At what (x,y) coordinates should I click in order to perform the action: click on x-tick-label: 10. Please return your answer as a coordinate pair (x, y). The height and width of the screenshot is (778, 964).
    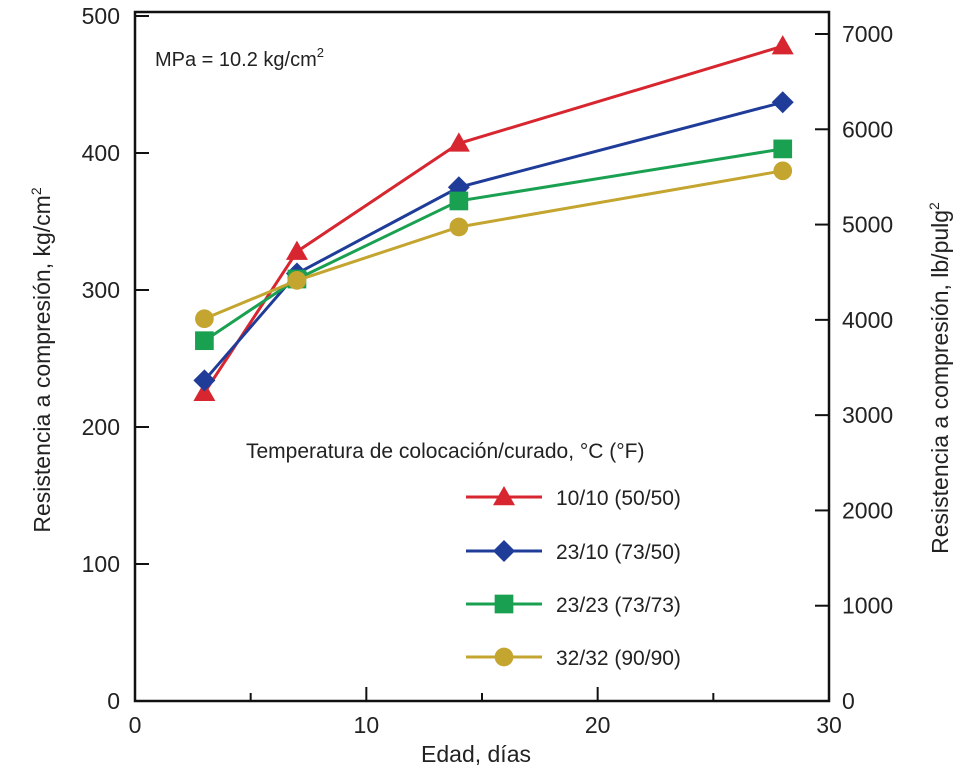
    Looking at the image, I should click on (367, 725).